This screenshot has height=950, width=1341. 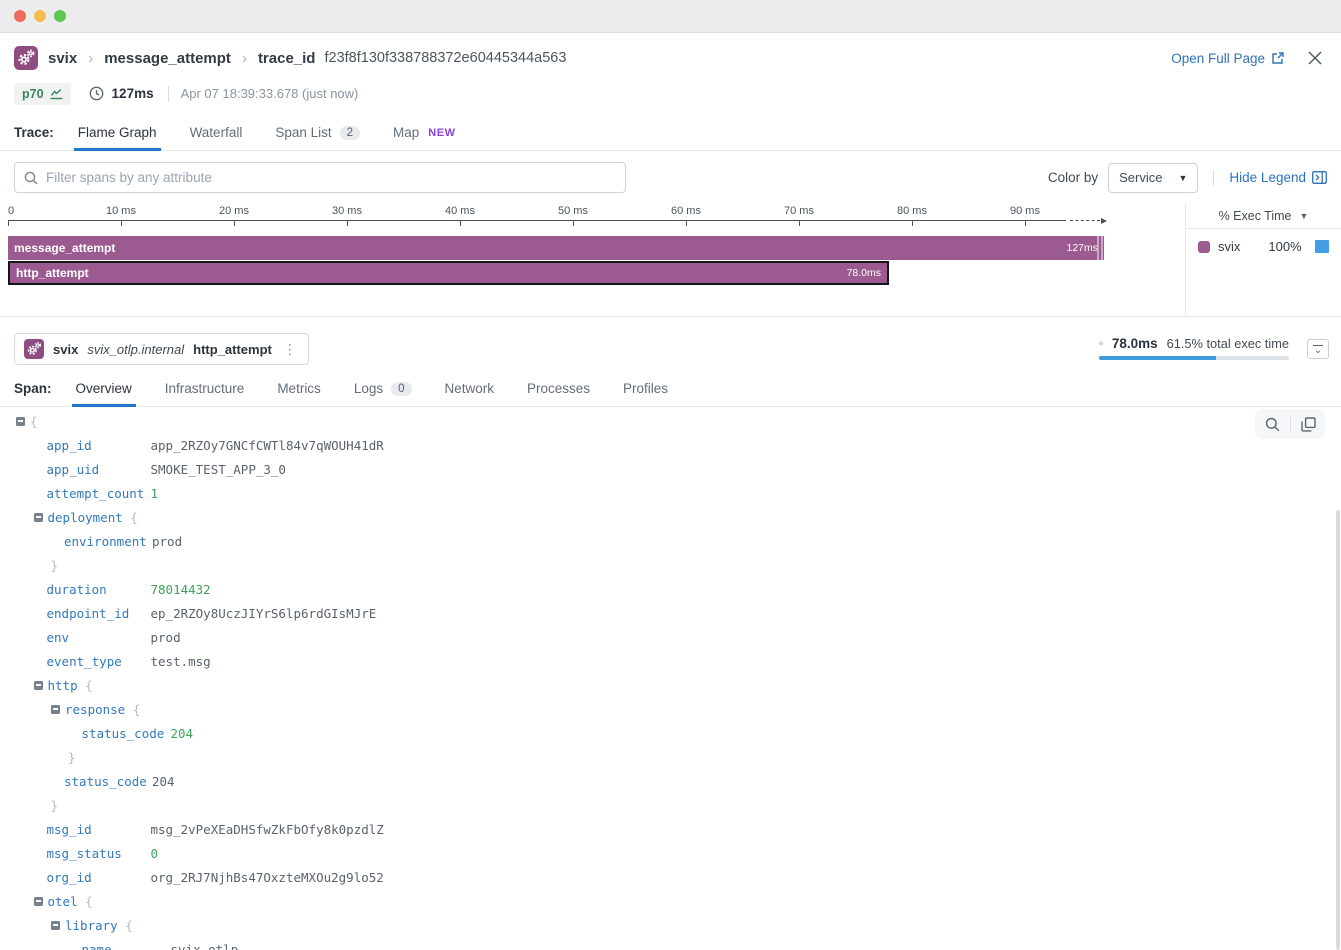 I want to click on service-color-swatch, so click(x=1204, y=246).